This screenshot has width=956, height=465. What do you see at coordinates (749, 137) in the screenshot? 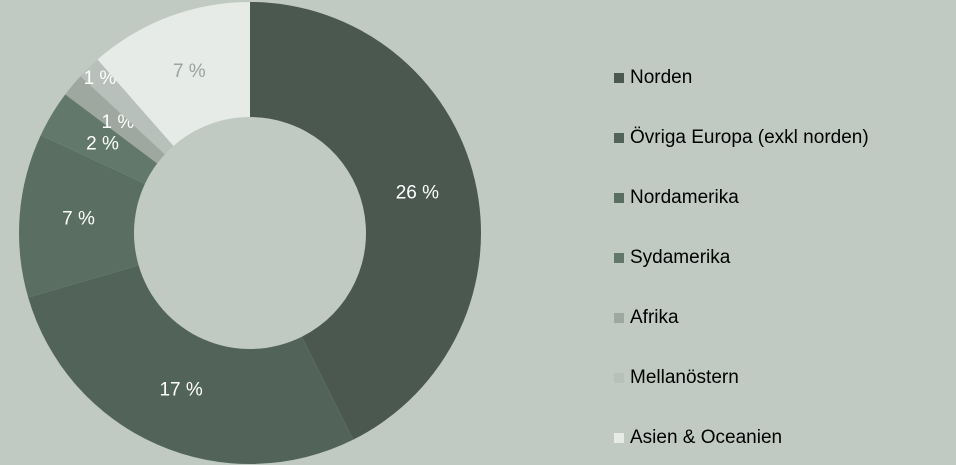
I see `legend-label: Övriga Europa (exkl norden)` at bounding box center [749, 137].